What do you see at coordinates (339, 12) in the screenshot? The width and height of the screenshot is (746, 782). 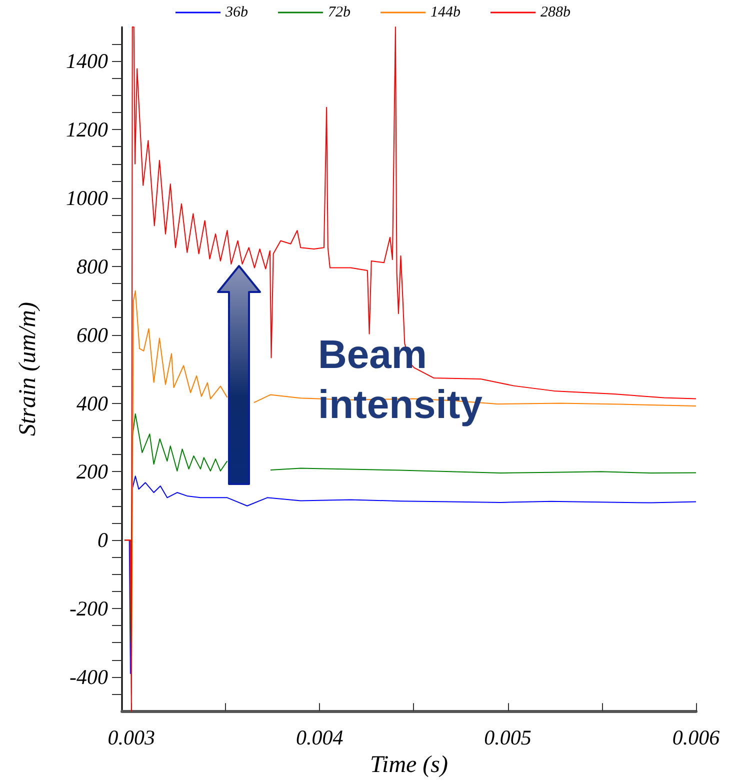 I see `legend-label: 72b` at bounding box center [339, 12].